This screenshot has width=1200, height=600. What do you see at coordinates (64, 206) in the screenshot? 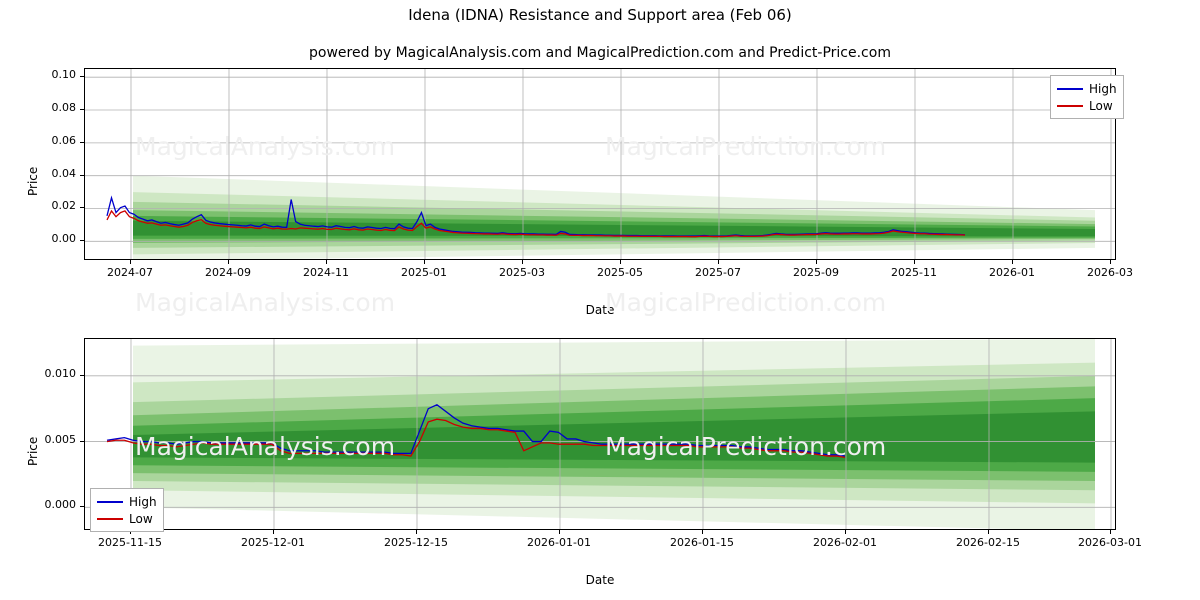
I see `y-tick-label: 0.02` at bounding box center [64, 206].